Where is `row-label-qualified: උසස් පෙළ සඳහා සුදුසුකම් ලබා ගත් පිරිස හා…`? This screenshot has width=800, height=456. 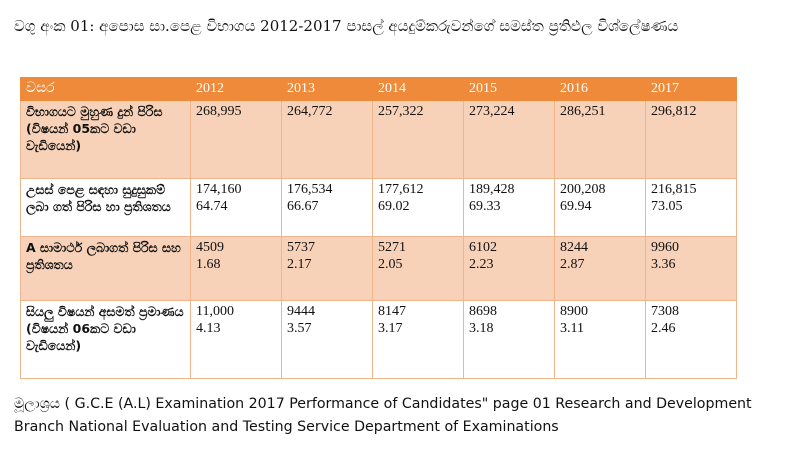
row-label-qualified: උසස් පෙළ සඳහා සුදුසුකම් ලබා ගත් පිරිස හා… is located at coordinates (105, 207).